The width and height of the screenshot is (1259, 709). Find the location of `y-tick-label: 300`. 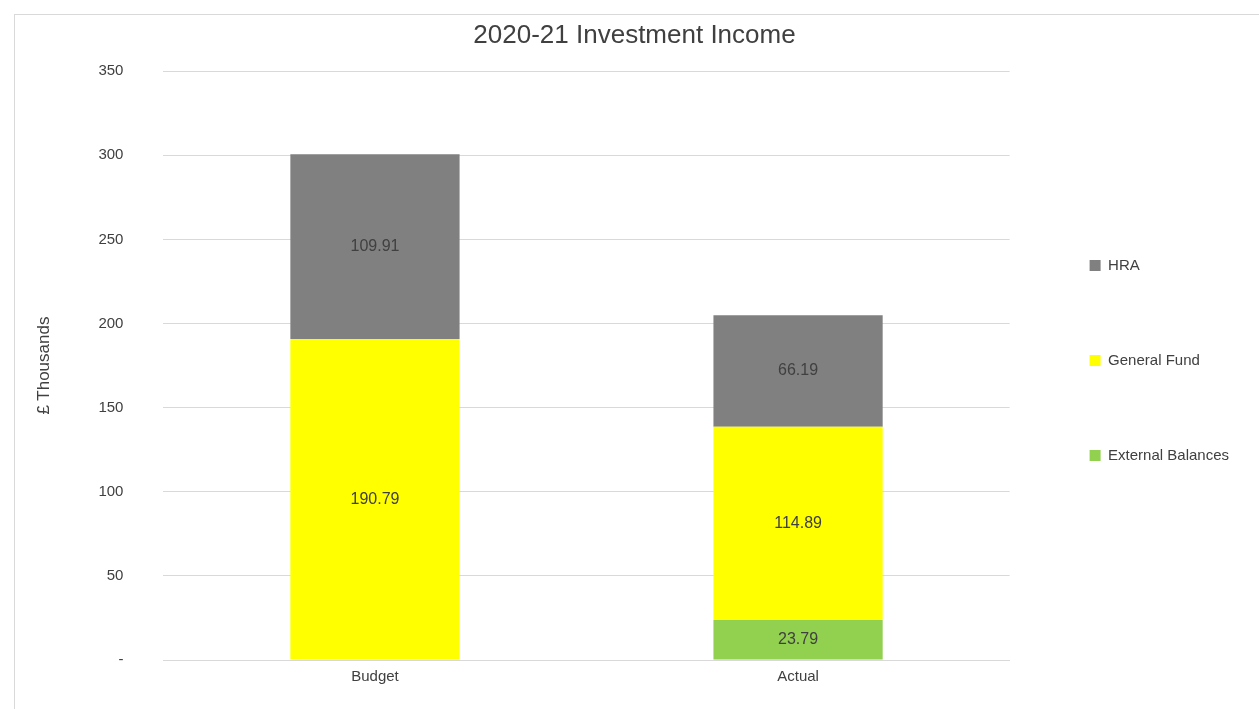

y-tick-label: 300 is located at coordinates (111, 154).